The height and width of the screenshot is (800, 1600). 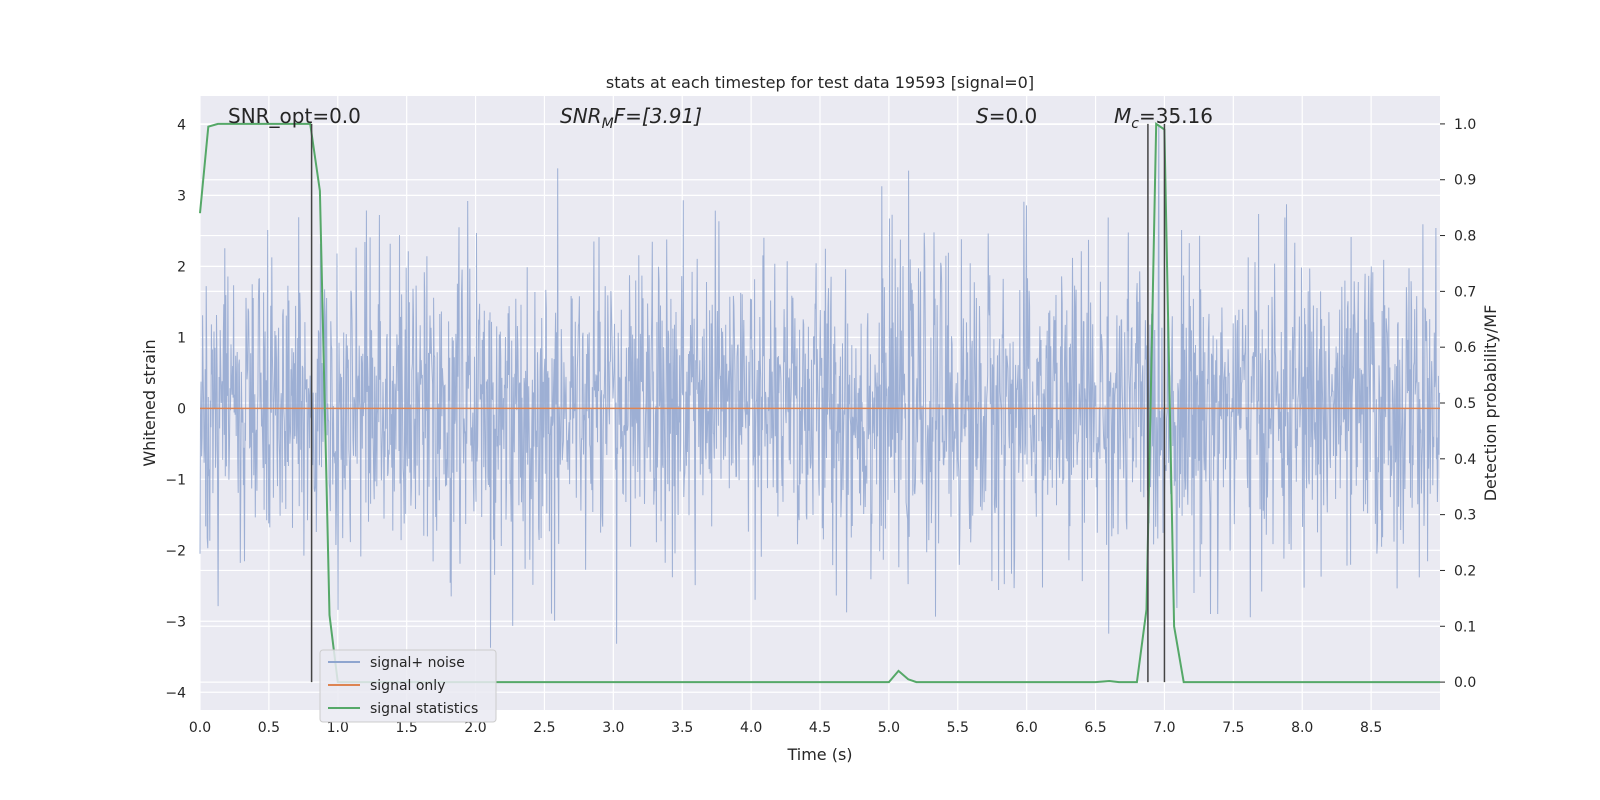 I want to click on y-tick-label-right: 0.3, so click(x=1465, y=516).